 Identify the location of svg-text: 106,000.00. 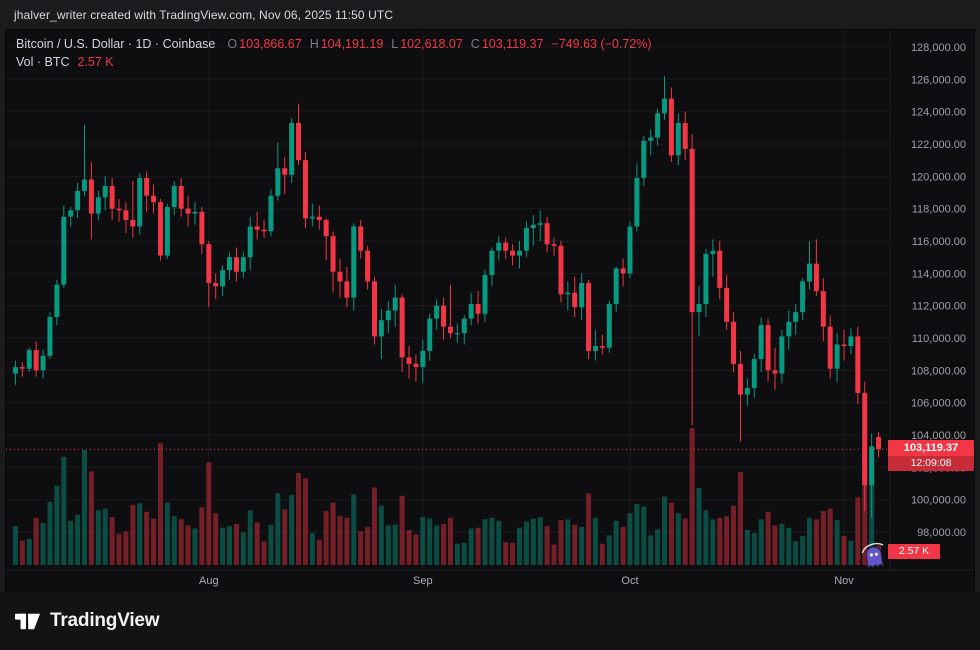
(938, 404).